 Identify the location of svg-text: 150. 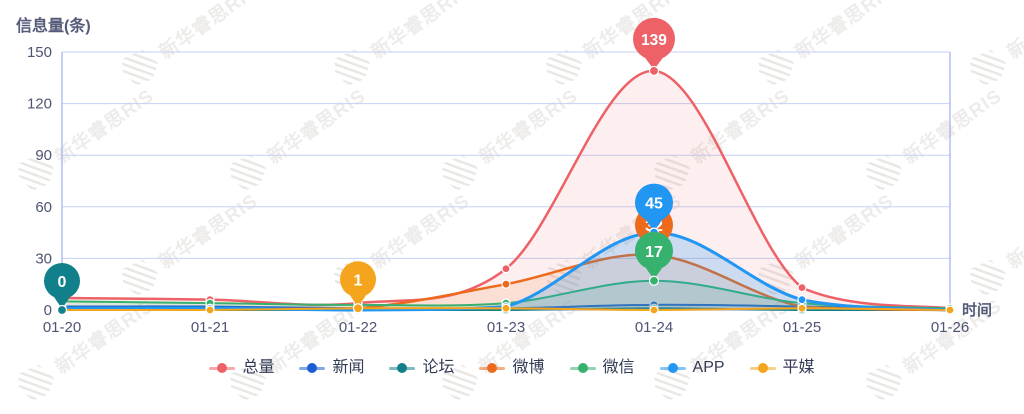
(39, 52).